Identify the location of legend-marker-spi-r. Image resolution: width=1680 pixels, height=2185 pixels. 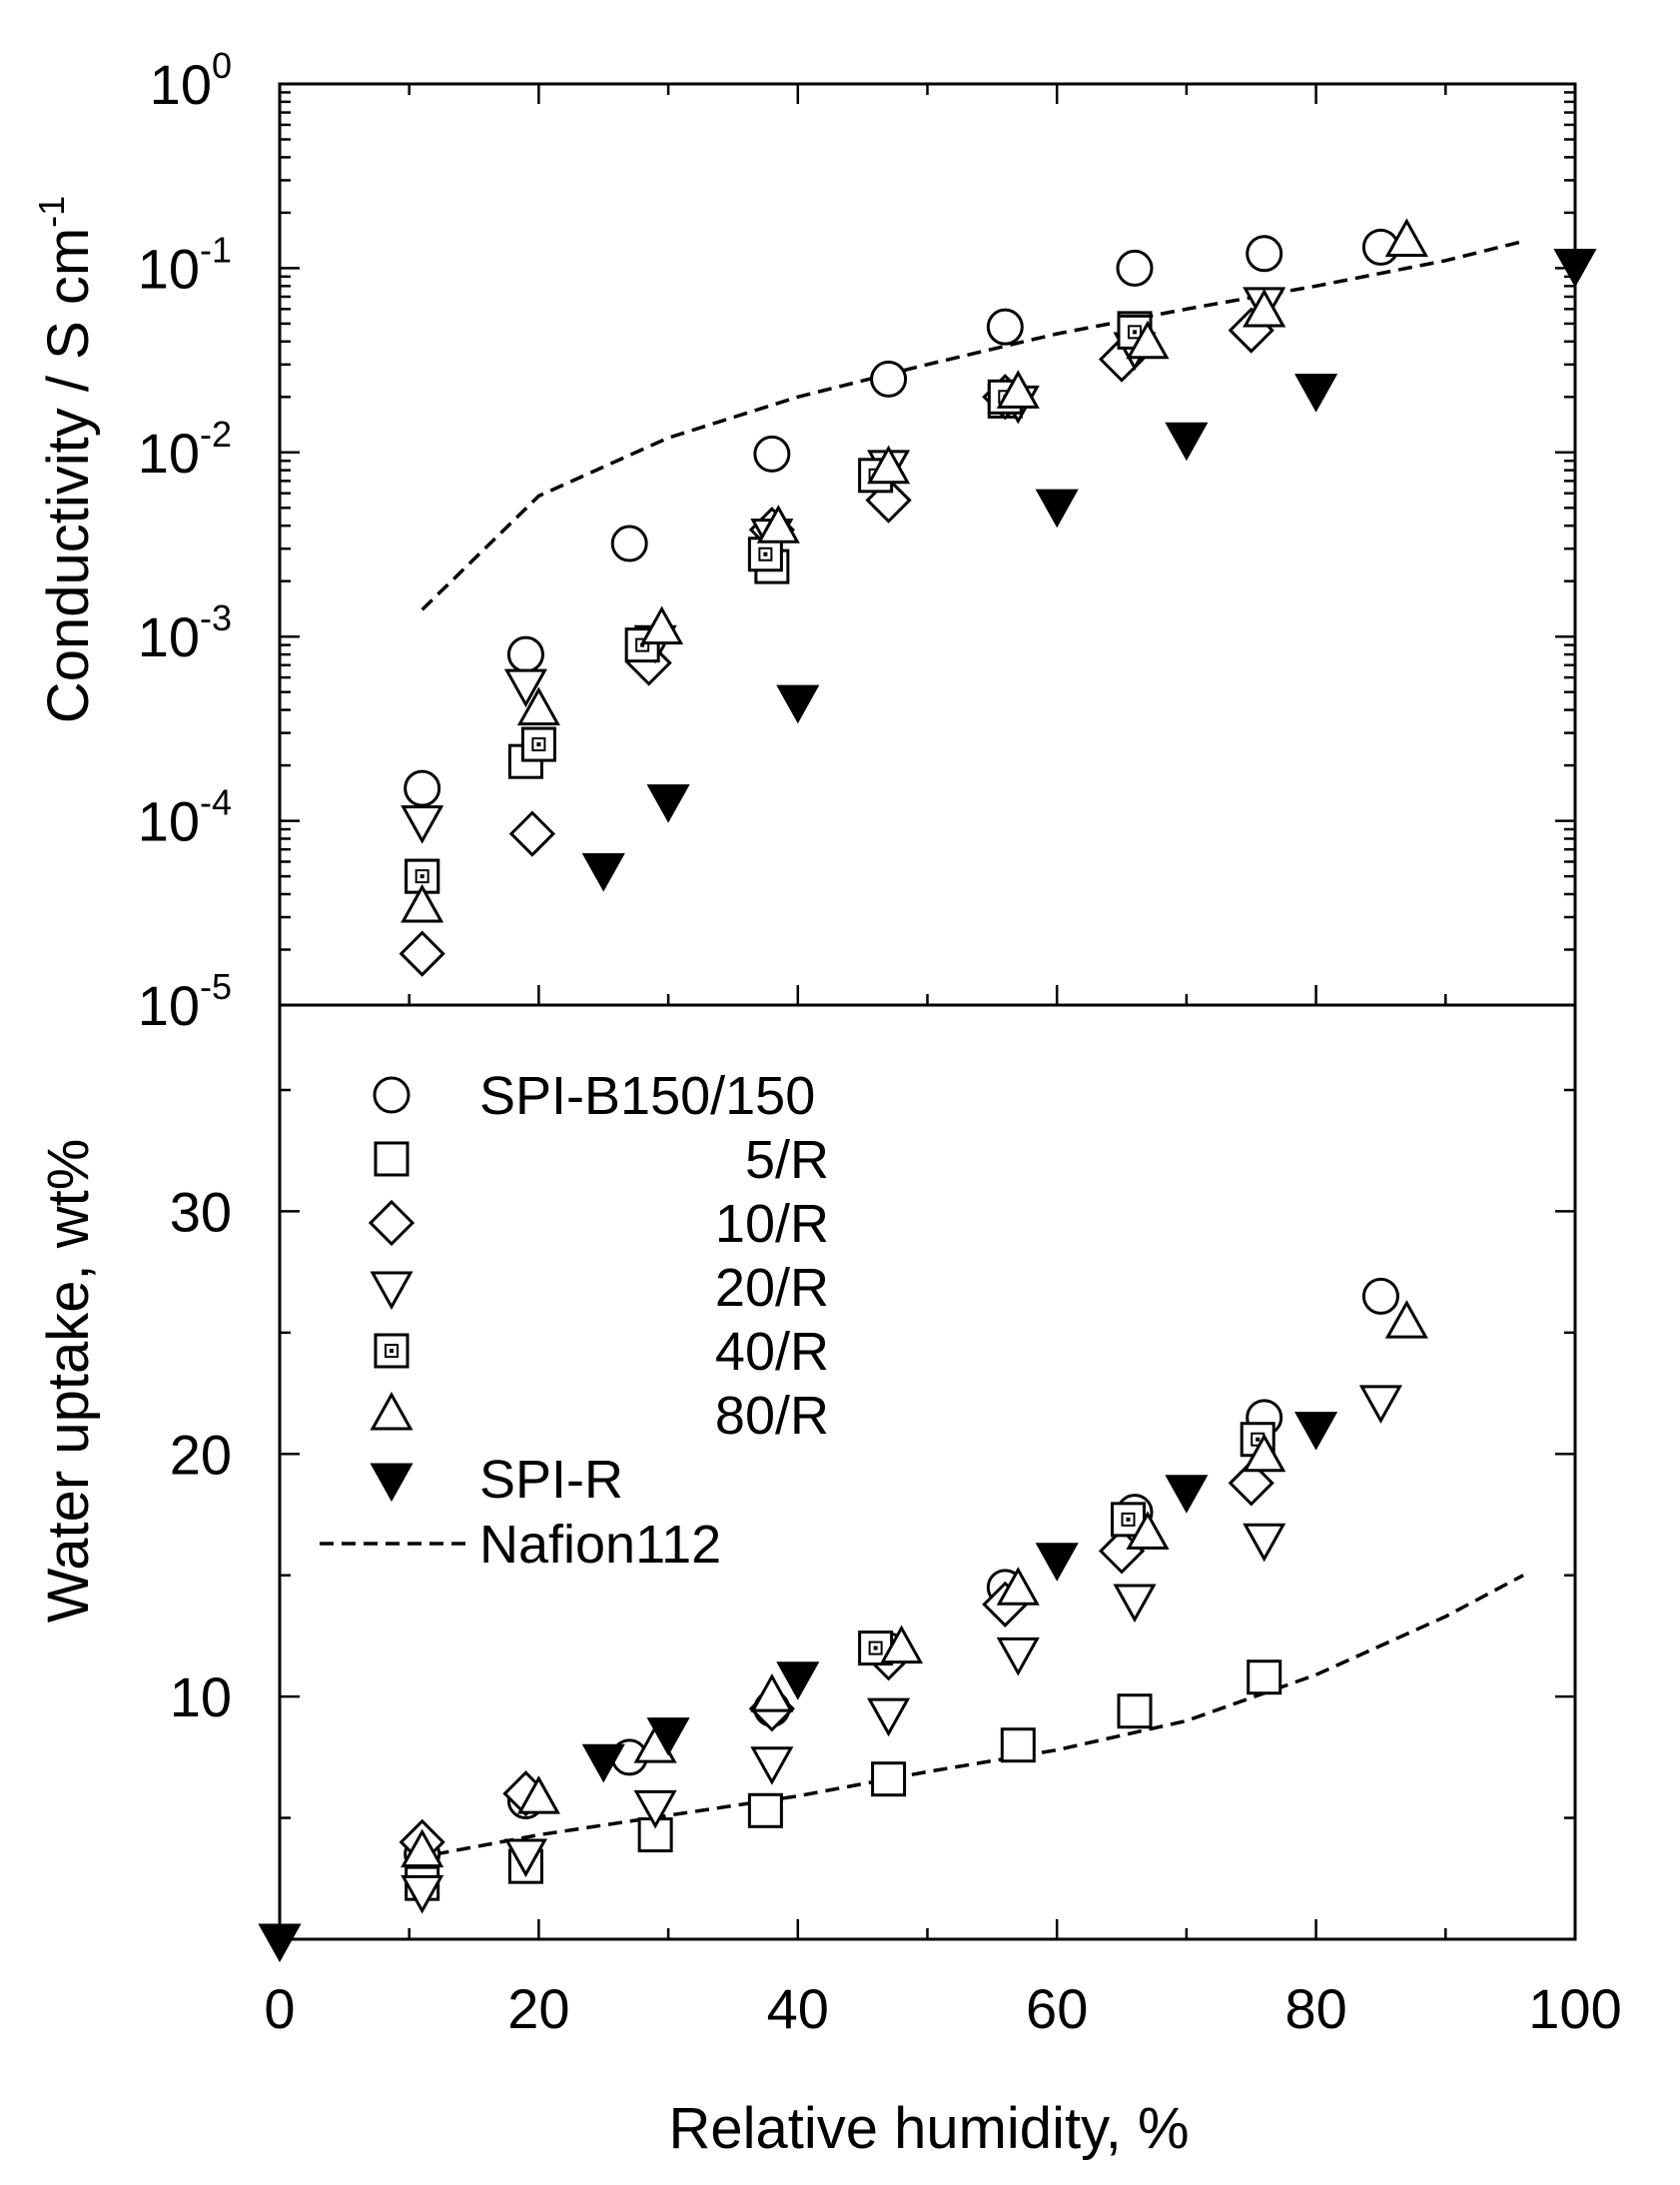
(392, 1483).